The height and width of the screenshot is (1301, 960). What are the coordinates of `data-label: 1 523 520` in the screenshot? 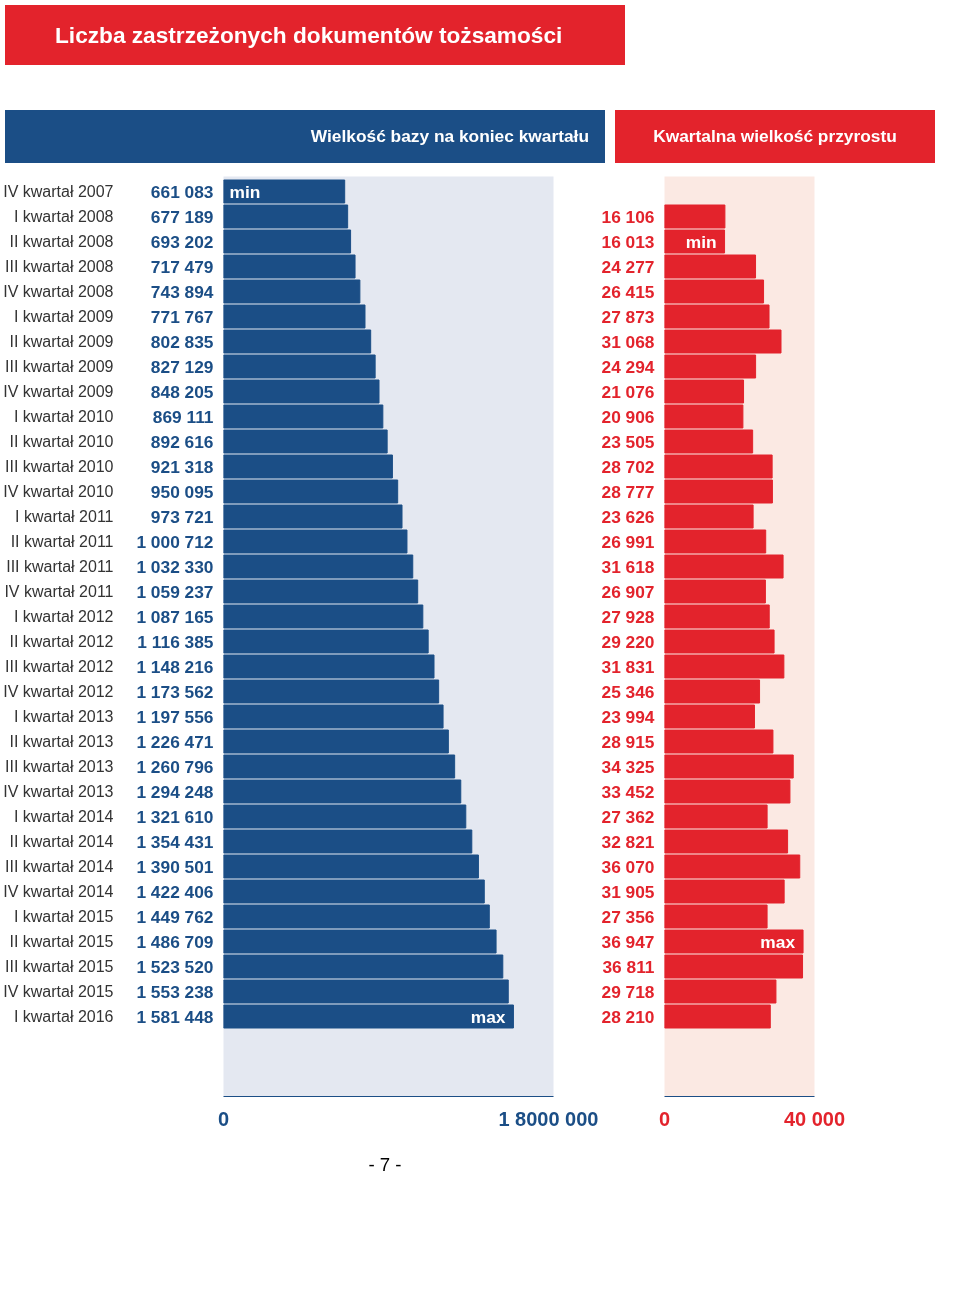 It's located at (175, 966).